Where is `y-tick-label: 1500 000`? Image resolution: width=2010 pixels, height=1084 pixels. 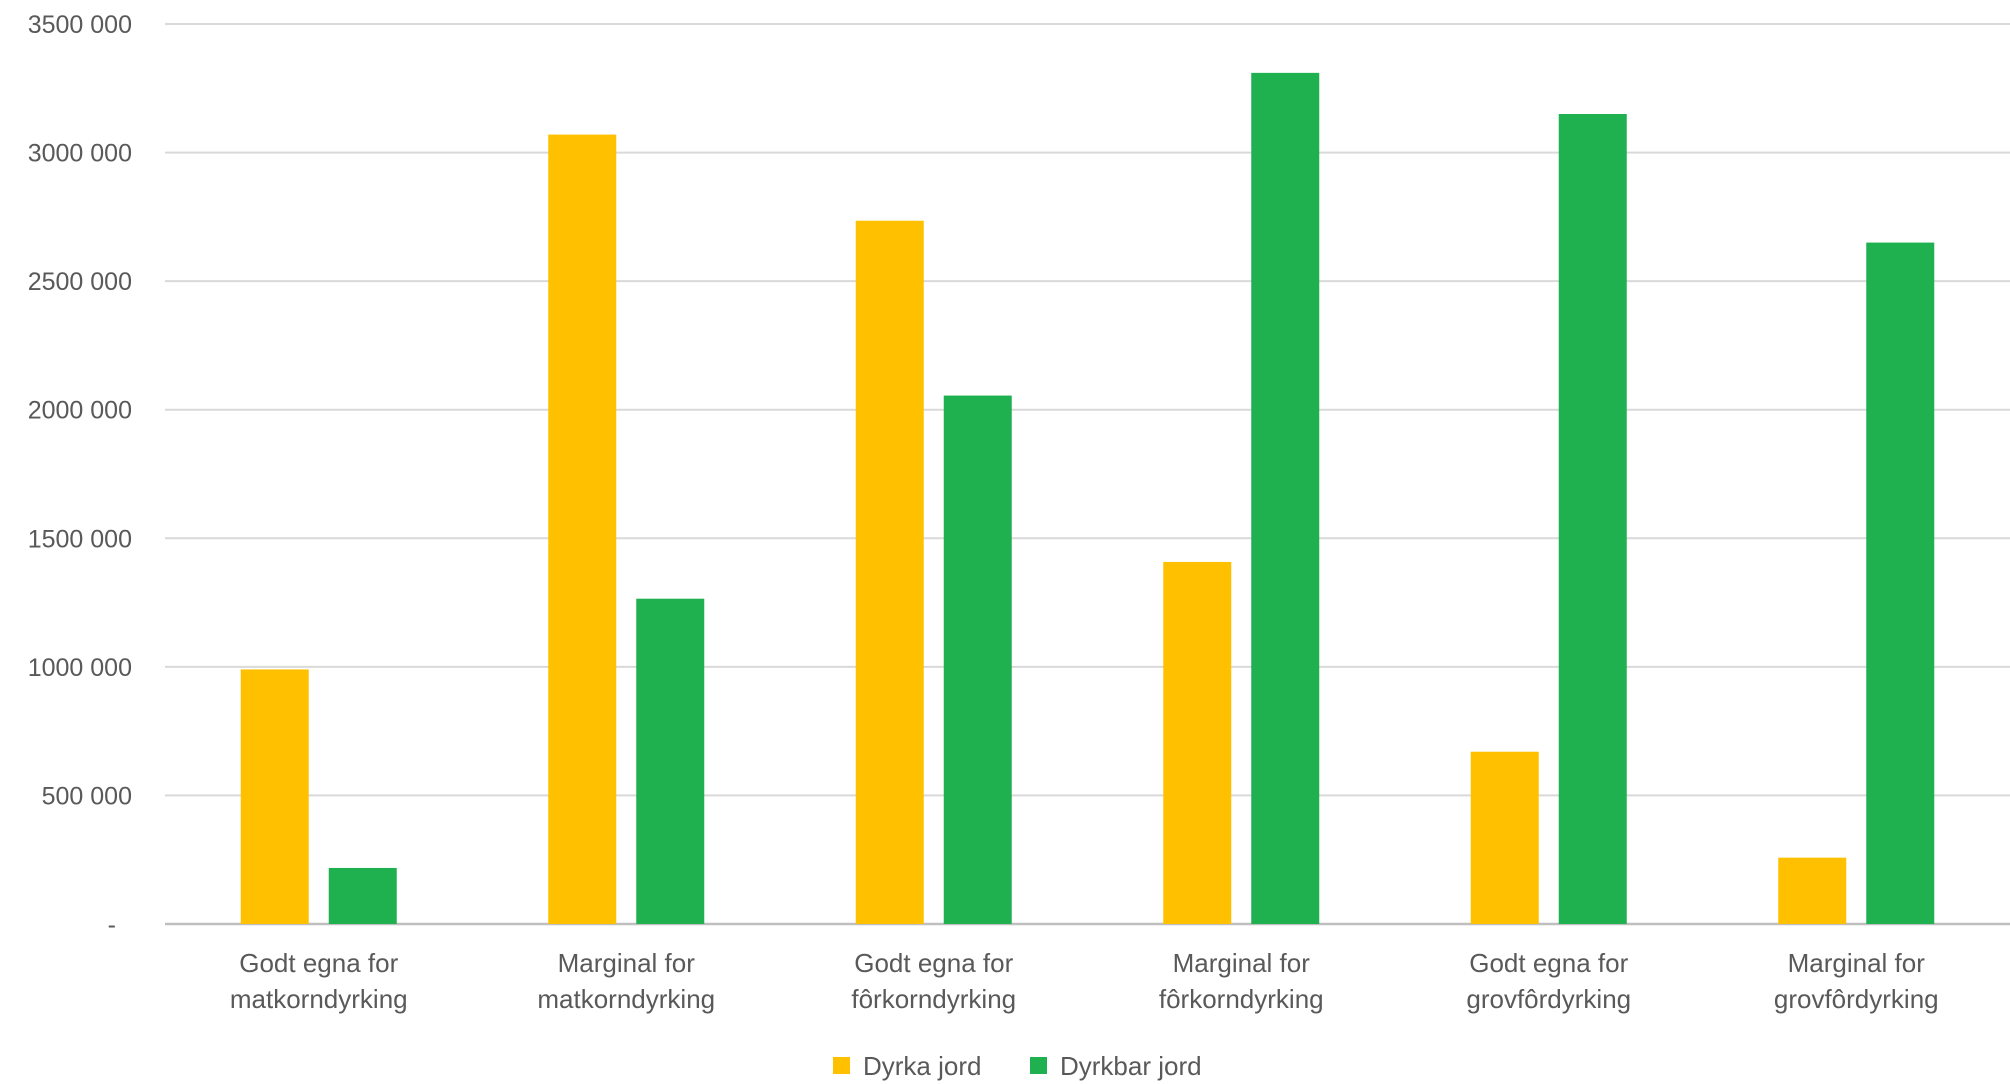
y-tick-label: 1500 000 is located at coordinates (80, 539).